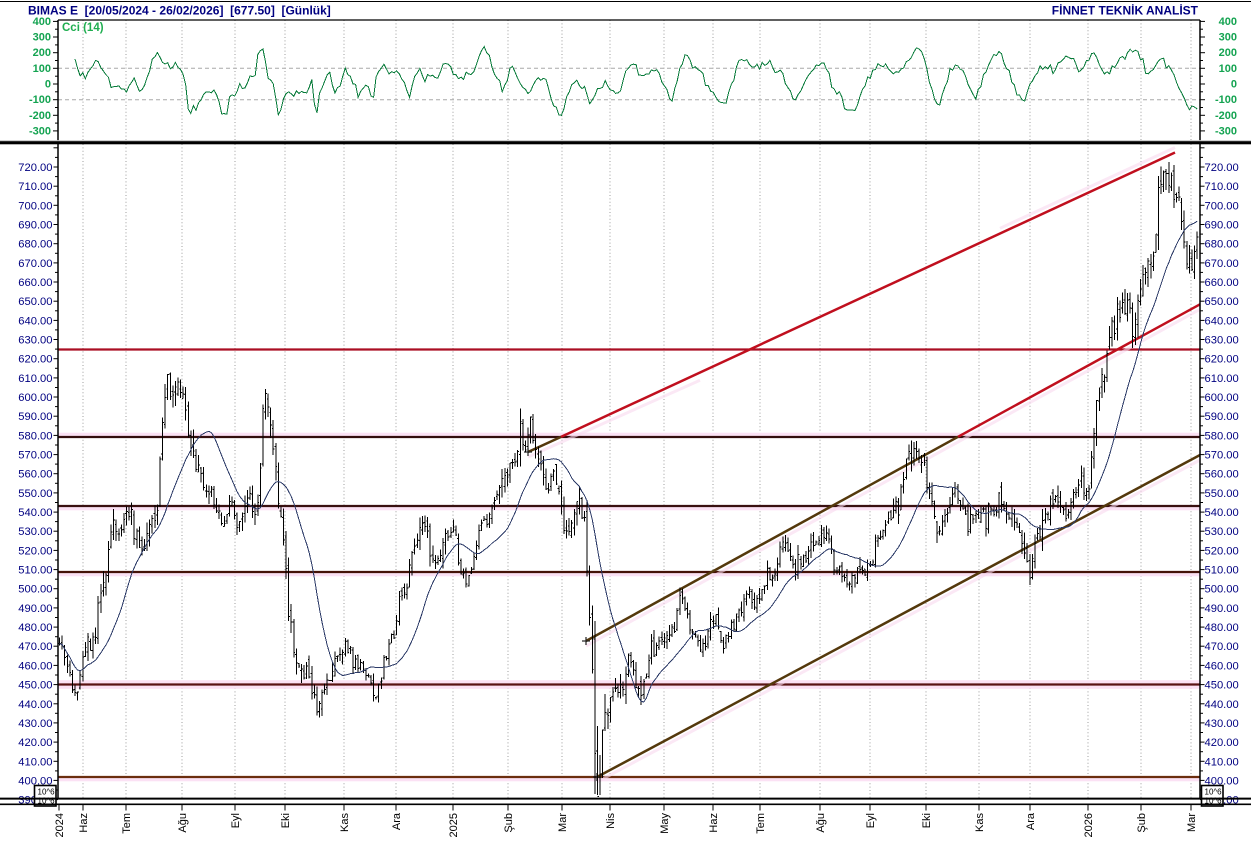 This screenshot has height=841, width=1251. What do you see at coordinates (35, 417) in the screenshot?
I see `svg-text: 590.00` at bounding box center [35, 417].